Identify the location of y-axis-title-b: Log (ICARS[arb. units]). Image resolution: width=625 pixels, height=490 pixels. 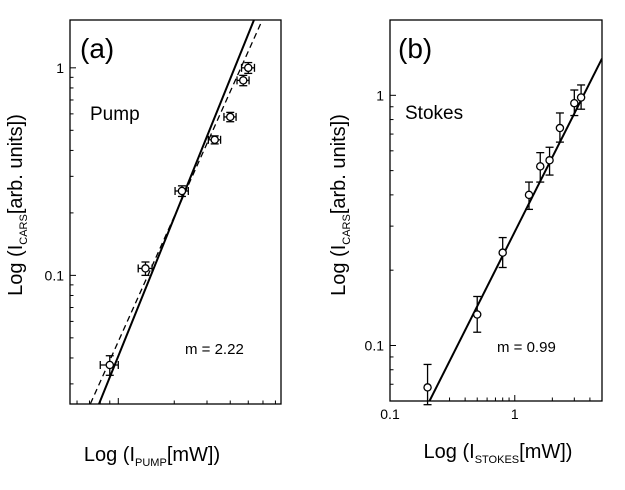
(340, 205).